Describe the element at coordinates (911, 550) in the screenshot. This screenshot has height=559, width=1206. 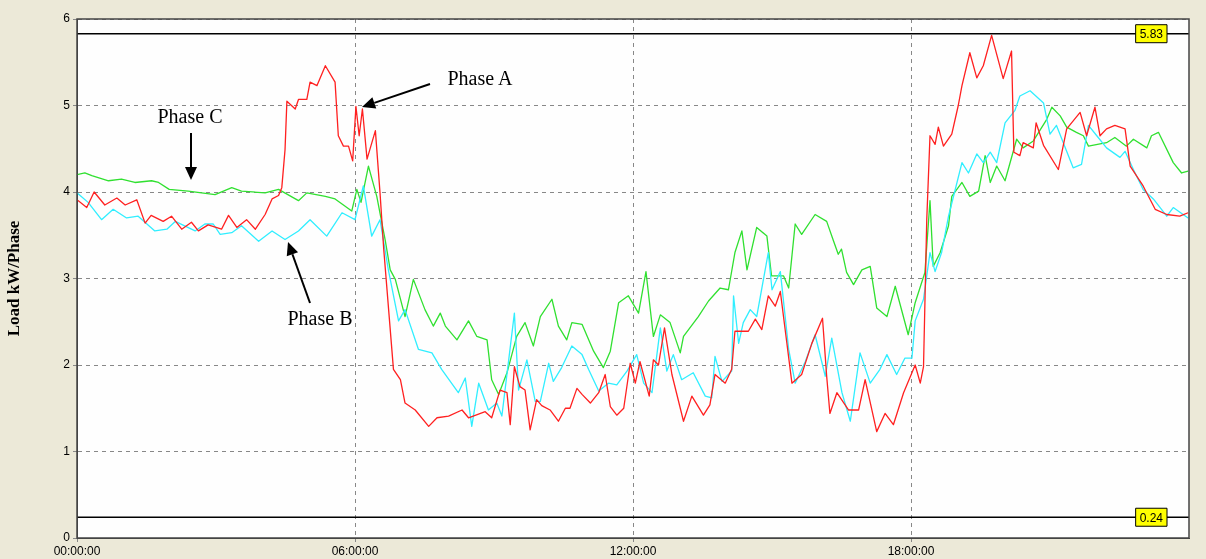
I see `x-tick-label: 18:00:00` at that location.